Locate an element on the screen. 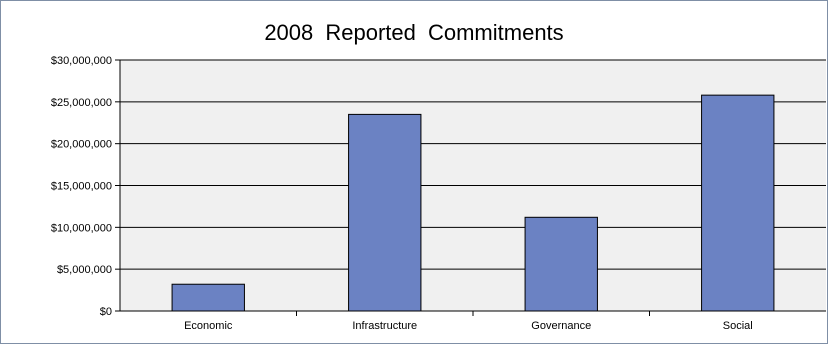 The width and height of the screenshot is (828, 344). bar-economic is located at coordinates (208, 297).